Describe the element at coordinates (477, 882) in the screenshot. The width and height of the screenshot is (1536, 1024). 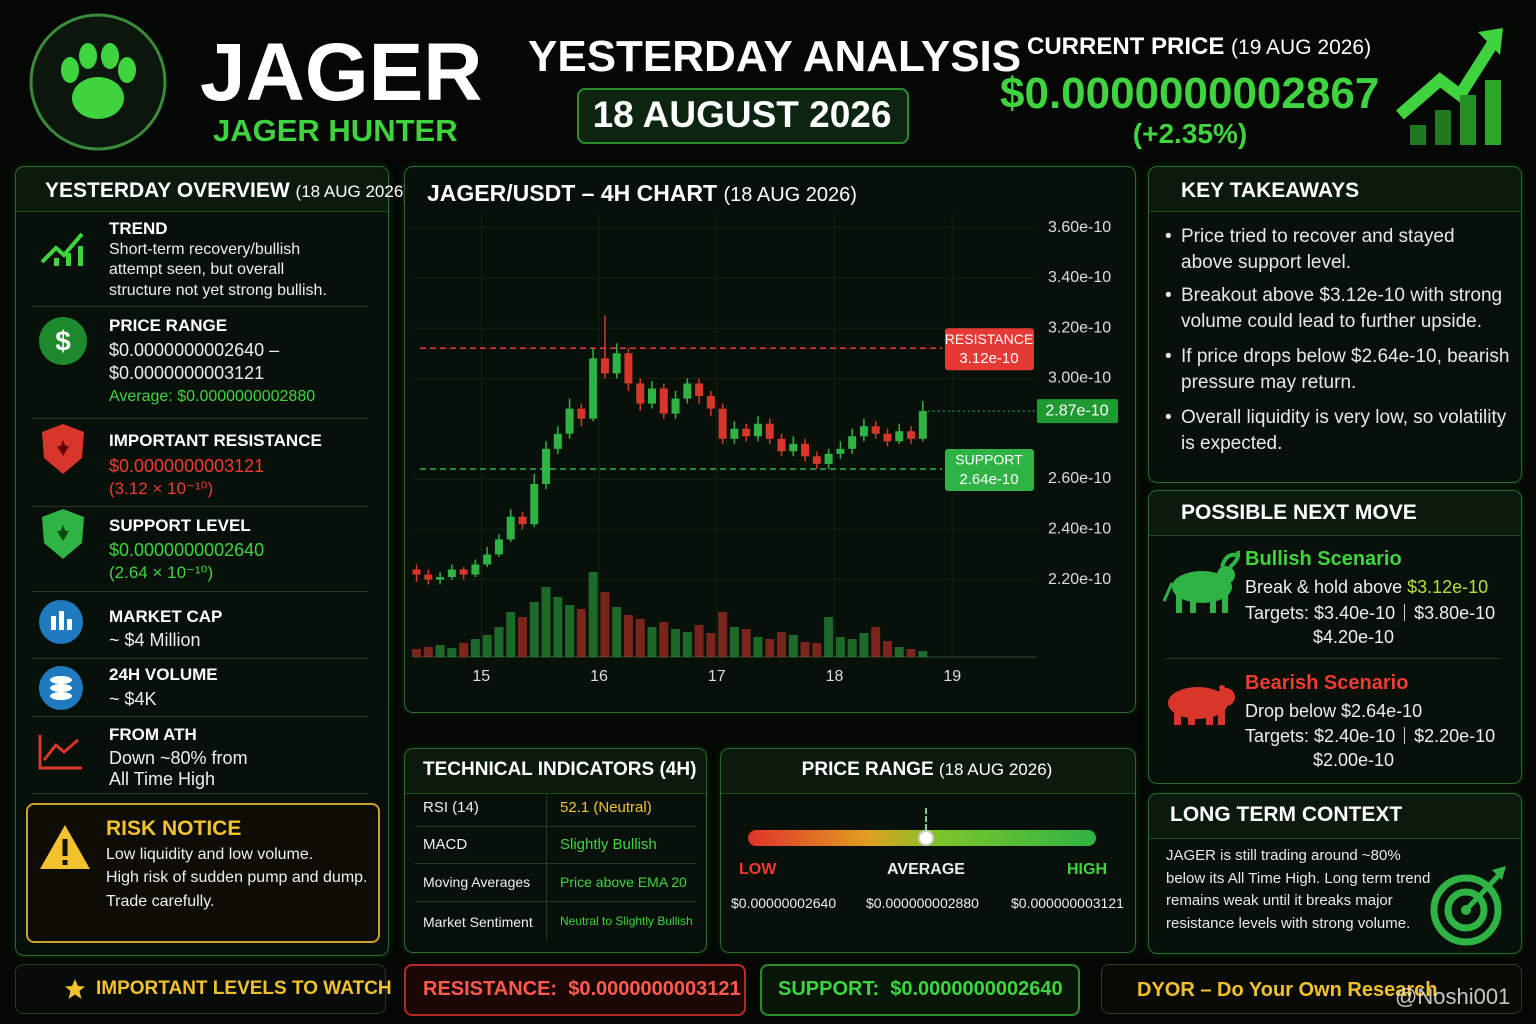
I see `indicator-name: Moving Averages` at that location.